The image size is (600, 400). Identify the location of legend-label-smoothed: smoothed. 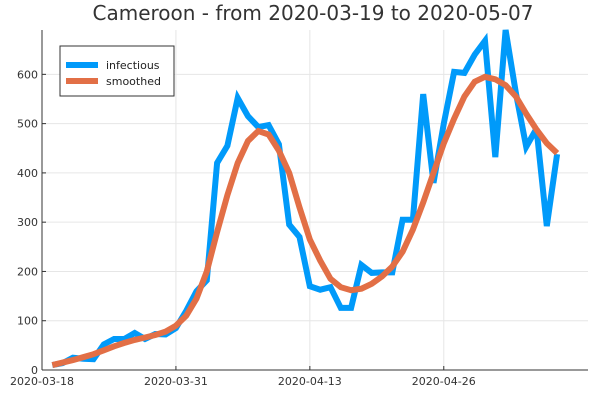
(133, 81).